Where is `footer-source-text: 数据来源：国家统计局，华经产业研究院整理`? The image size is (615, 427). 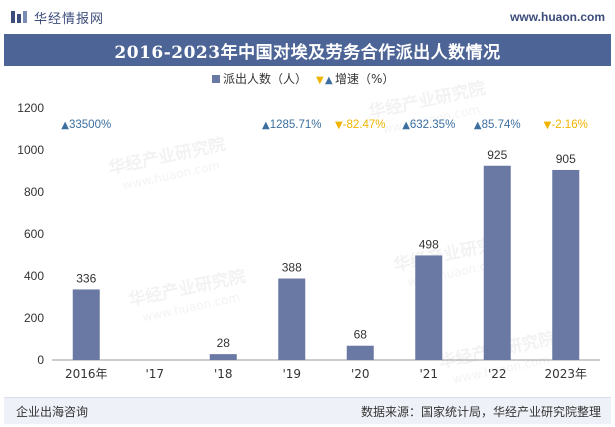
footer-source-text: 数据来源：国家统计局，华经产业研究院整理 is located at coordinates (480, 412).